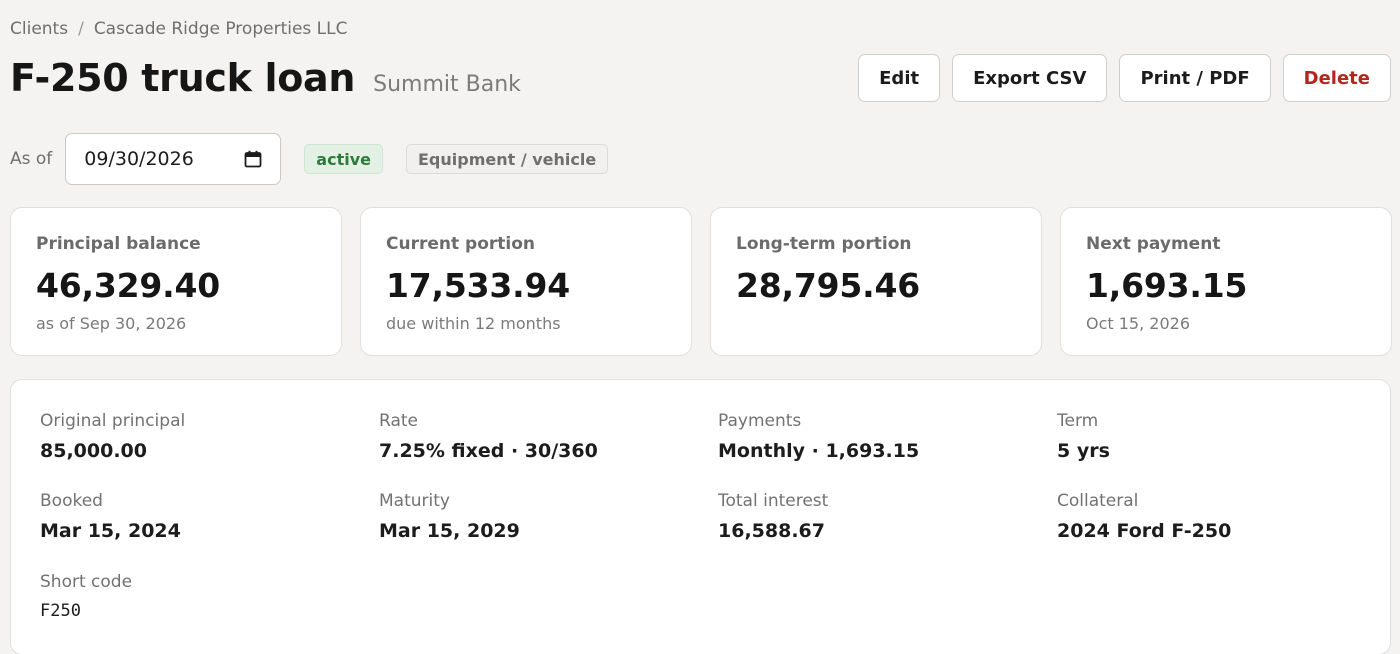  I want to click on breadcrumb-clients-link: Clients, so click(39, 29).